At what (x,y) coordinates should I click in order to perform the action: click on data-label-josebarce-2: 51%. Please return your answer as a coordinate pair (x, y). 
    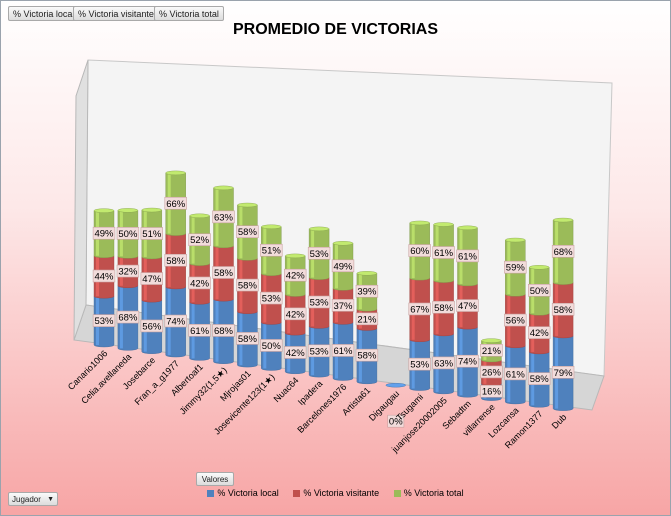
    Looking at the image, I should click on (152, 234).